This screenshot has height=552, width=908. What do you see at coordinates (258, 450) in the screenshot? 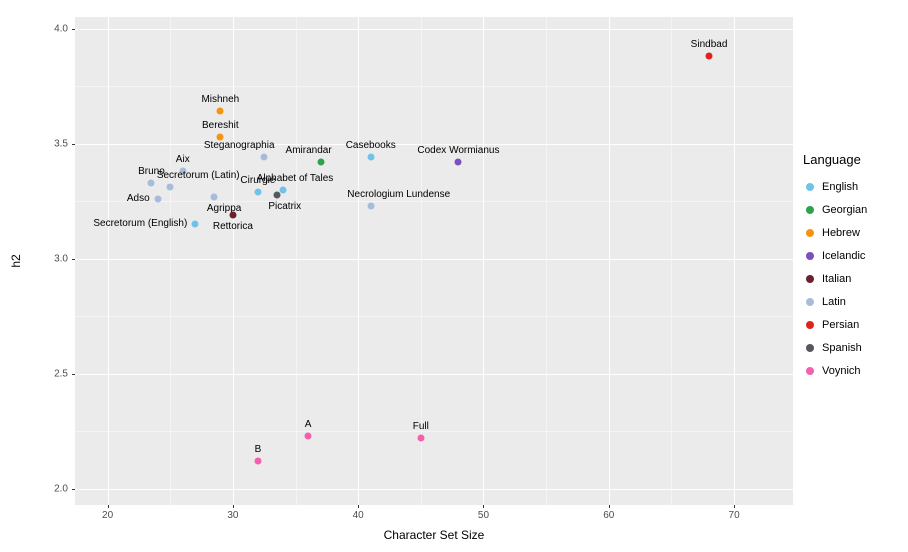
I see `point-label-b: B` at bounding box center [258, 450].